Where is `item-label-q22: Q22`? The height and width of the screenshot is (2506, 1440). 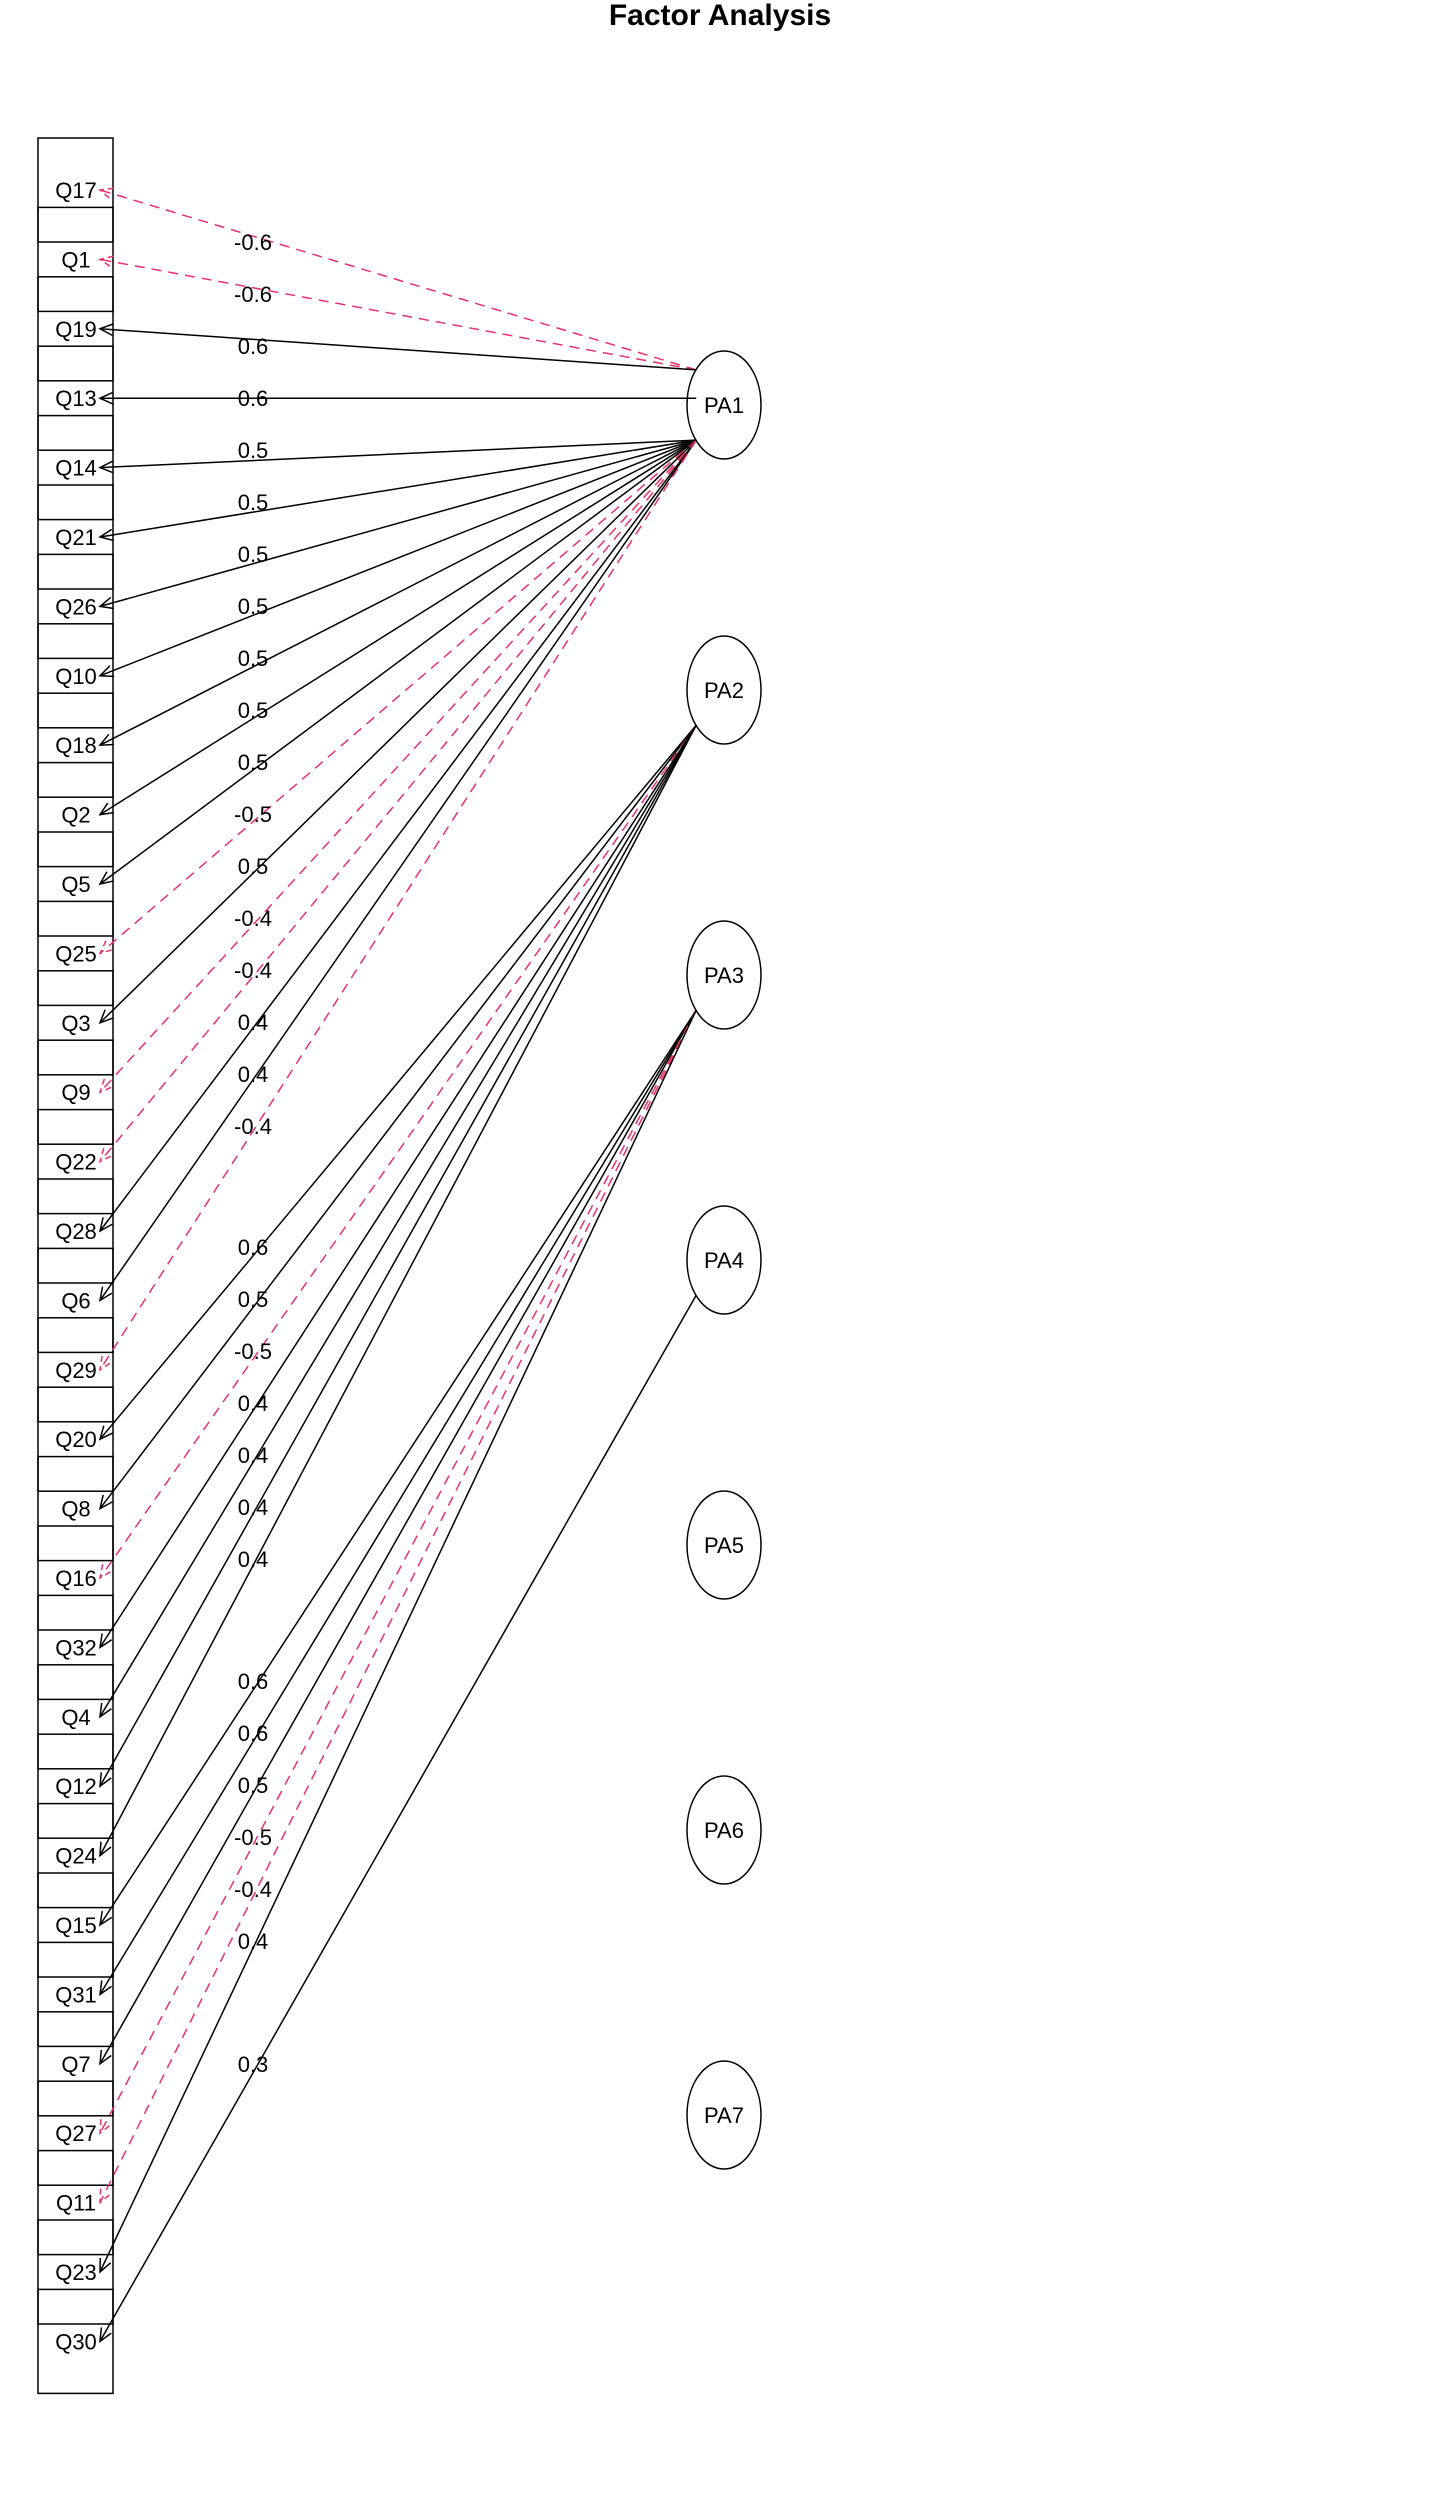
item-label-q22: Q22 is located at coordinates (76, 1162).